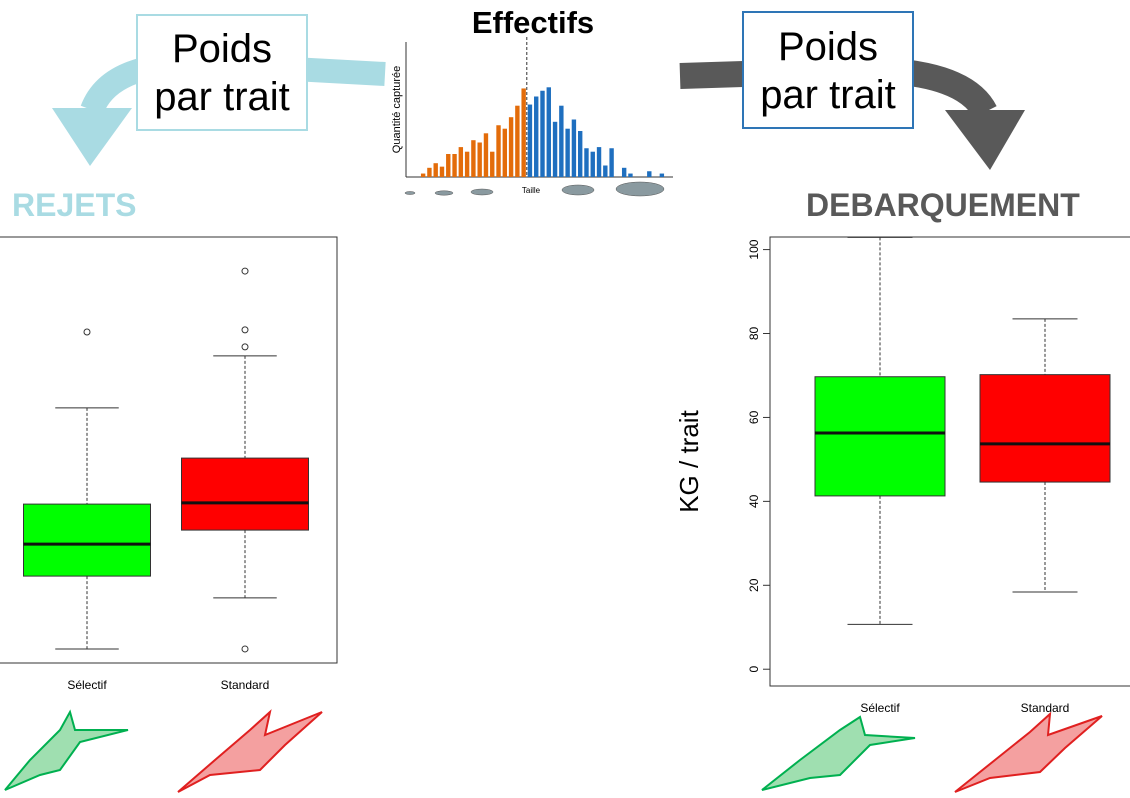 Image resolution: width=1130 pixels, height=798 pixels. I want to click on fish-icons, so click(534, 189).